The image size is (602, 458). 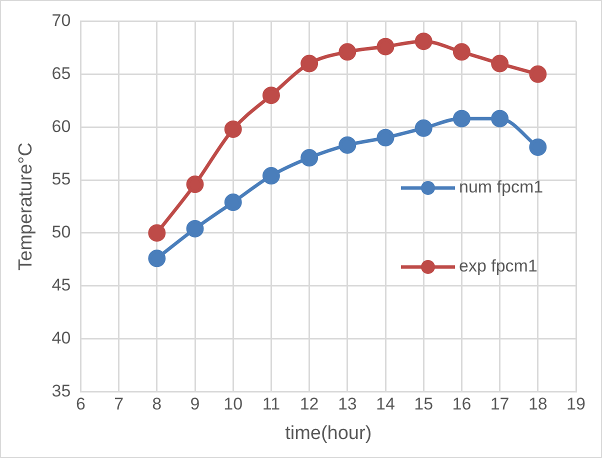 I want to click on x-tick-label: 17, so click(x=500, y=404).